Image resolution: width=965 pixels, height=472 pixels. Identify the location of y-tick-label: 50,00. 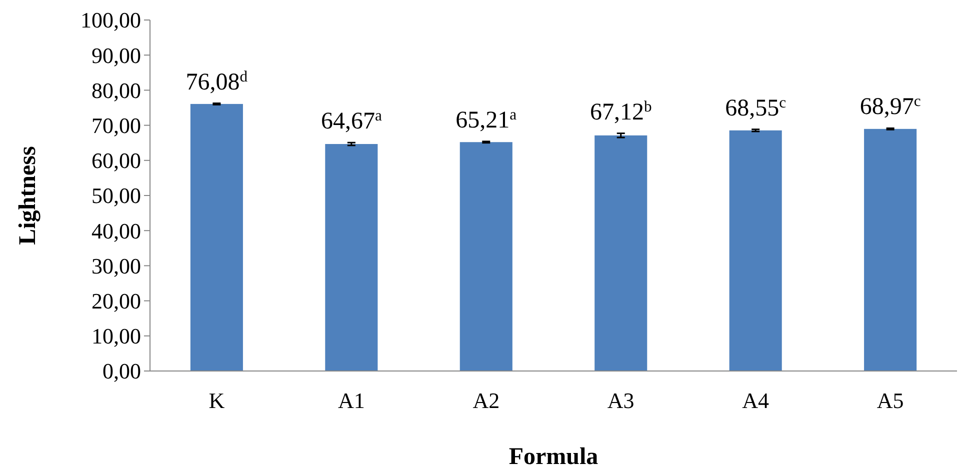
(116, 195).